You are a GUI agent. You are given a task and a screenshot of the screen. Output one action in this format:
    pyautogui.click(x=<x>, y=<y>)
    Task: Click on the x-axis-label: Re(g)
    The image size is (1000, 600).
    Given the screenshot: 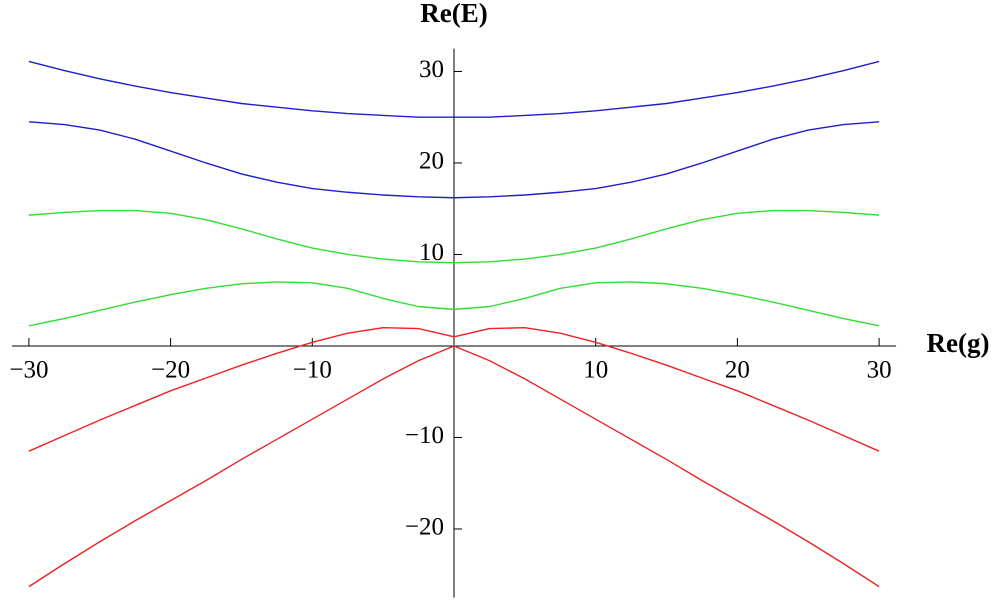 What is the action you would take?
    pyautogui.click(x=958, y=343)
    